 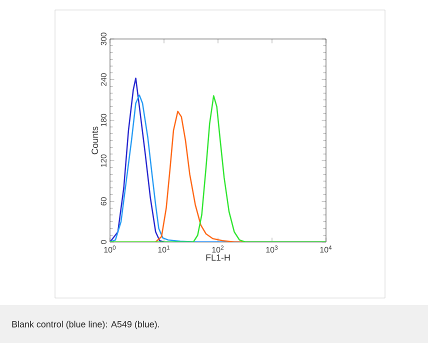 I want to click on text: Blank control (blue line): A549 (blue)., so click(x=86, y=325).